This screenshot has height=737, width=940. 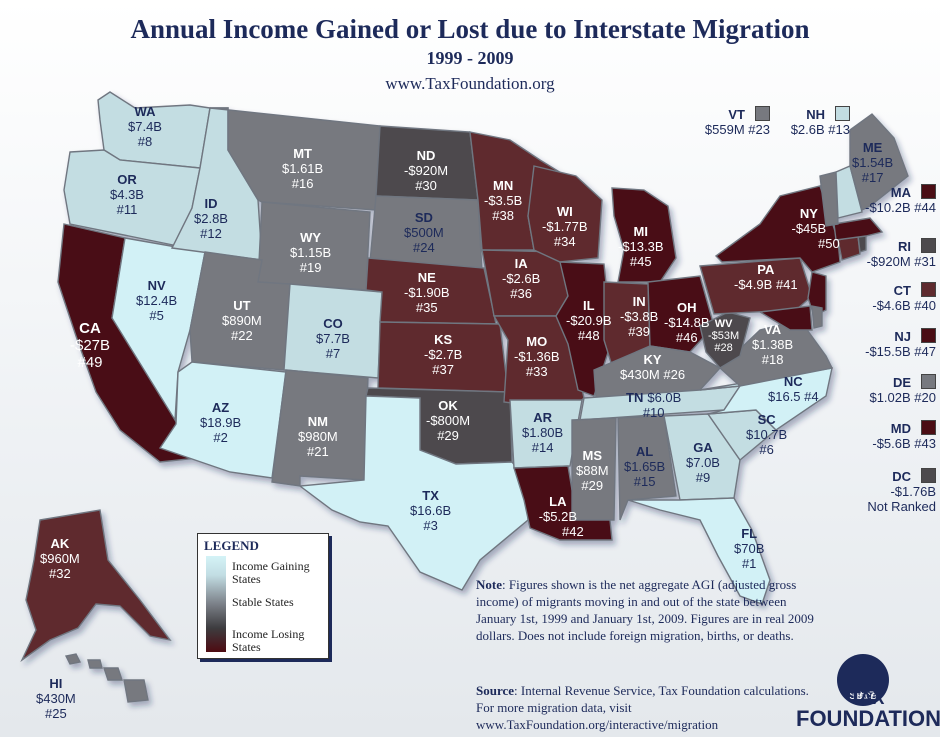 I want to click on state-label-MS: MS $88M #29, so click(x=592, y=470).